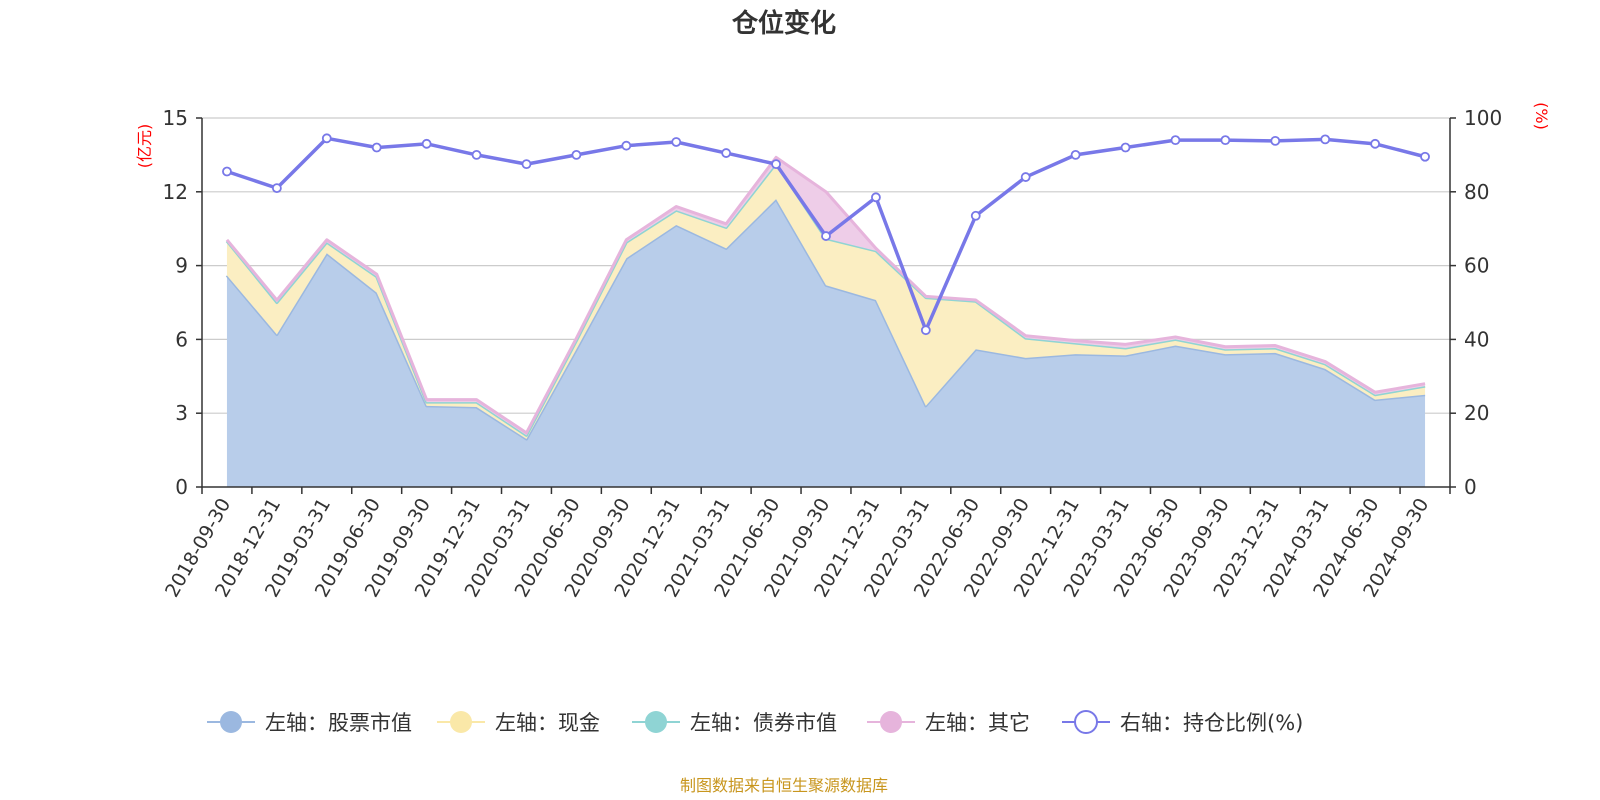 The image size is (1600, 800). Describe the element at coordinates (175, 118) in the screenshot. I see `left-tick-label: 15` at that location.